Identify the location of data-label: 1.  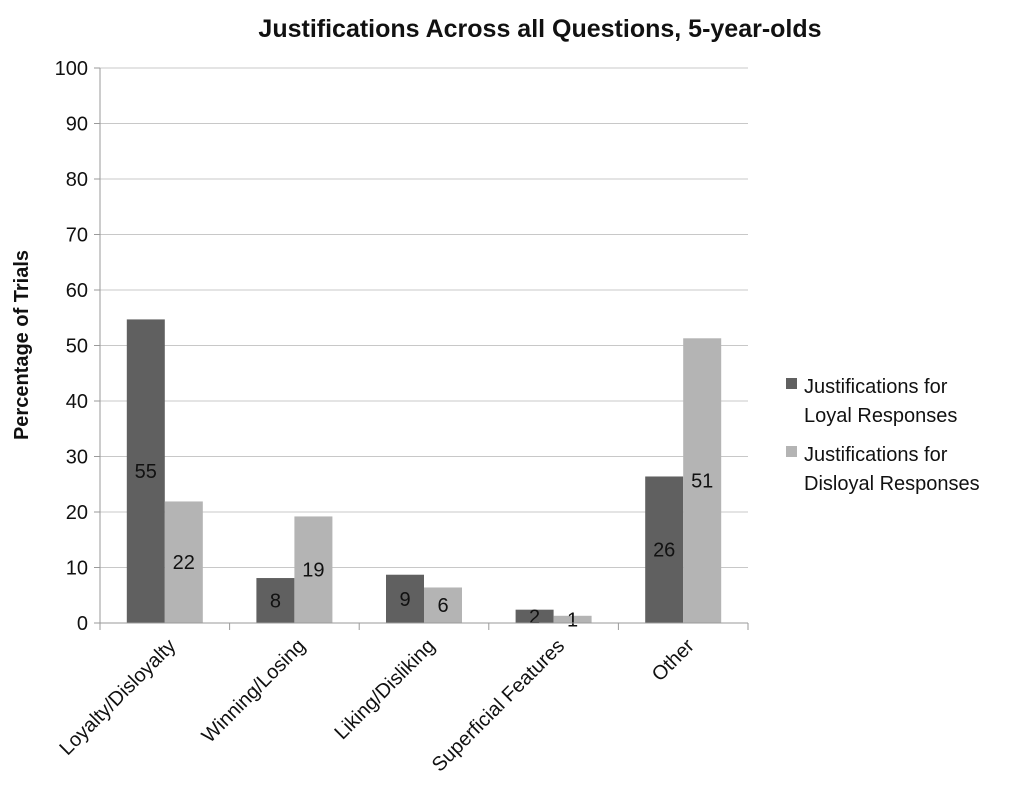
(572, 620).